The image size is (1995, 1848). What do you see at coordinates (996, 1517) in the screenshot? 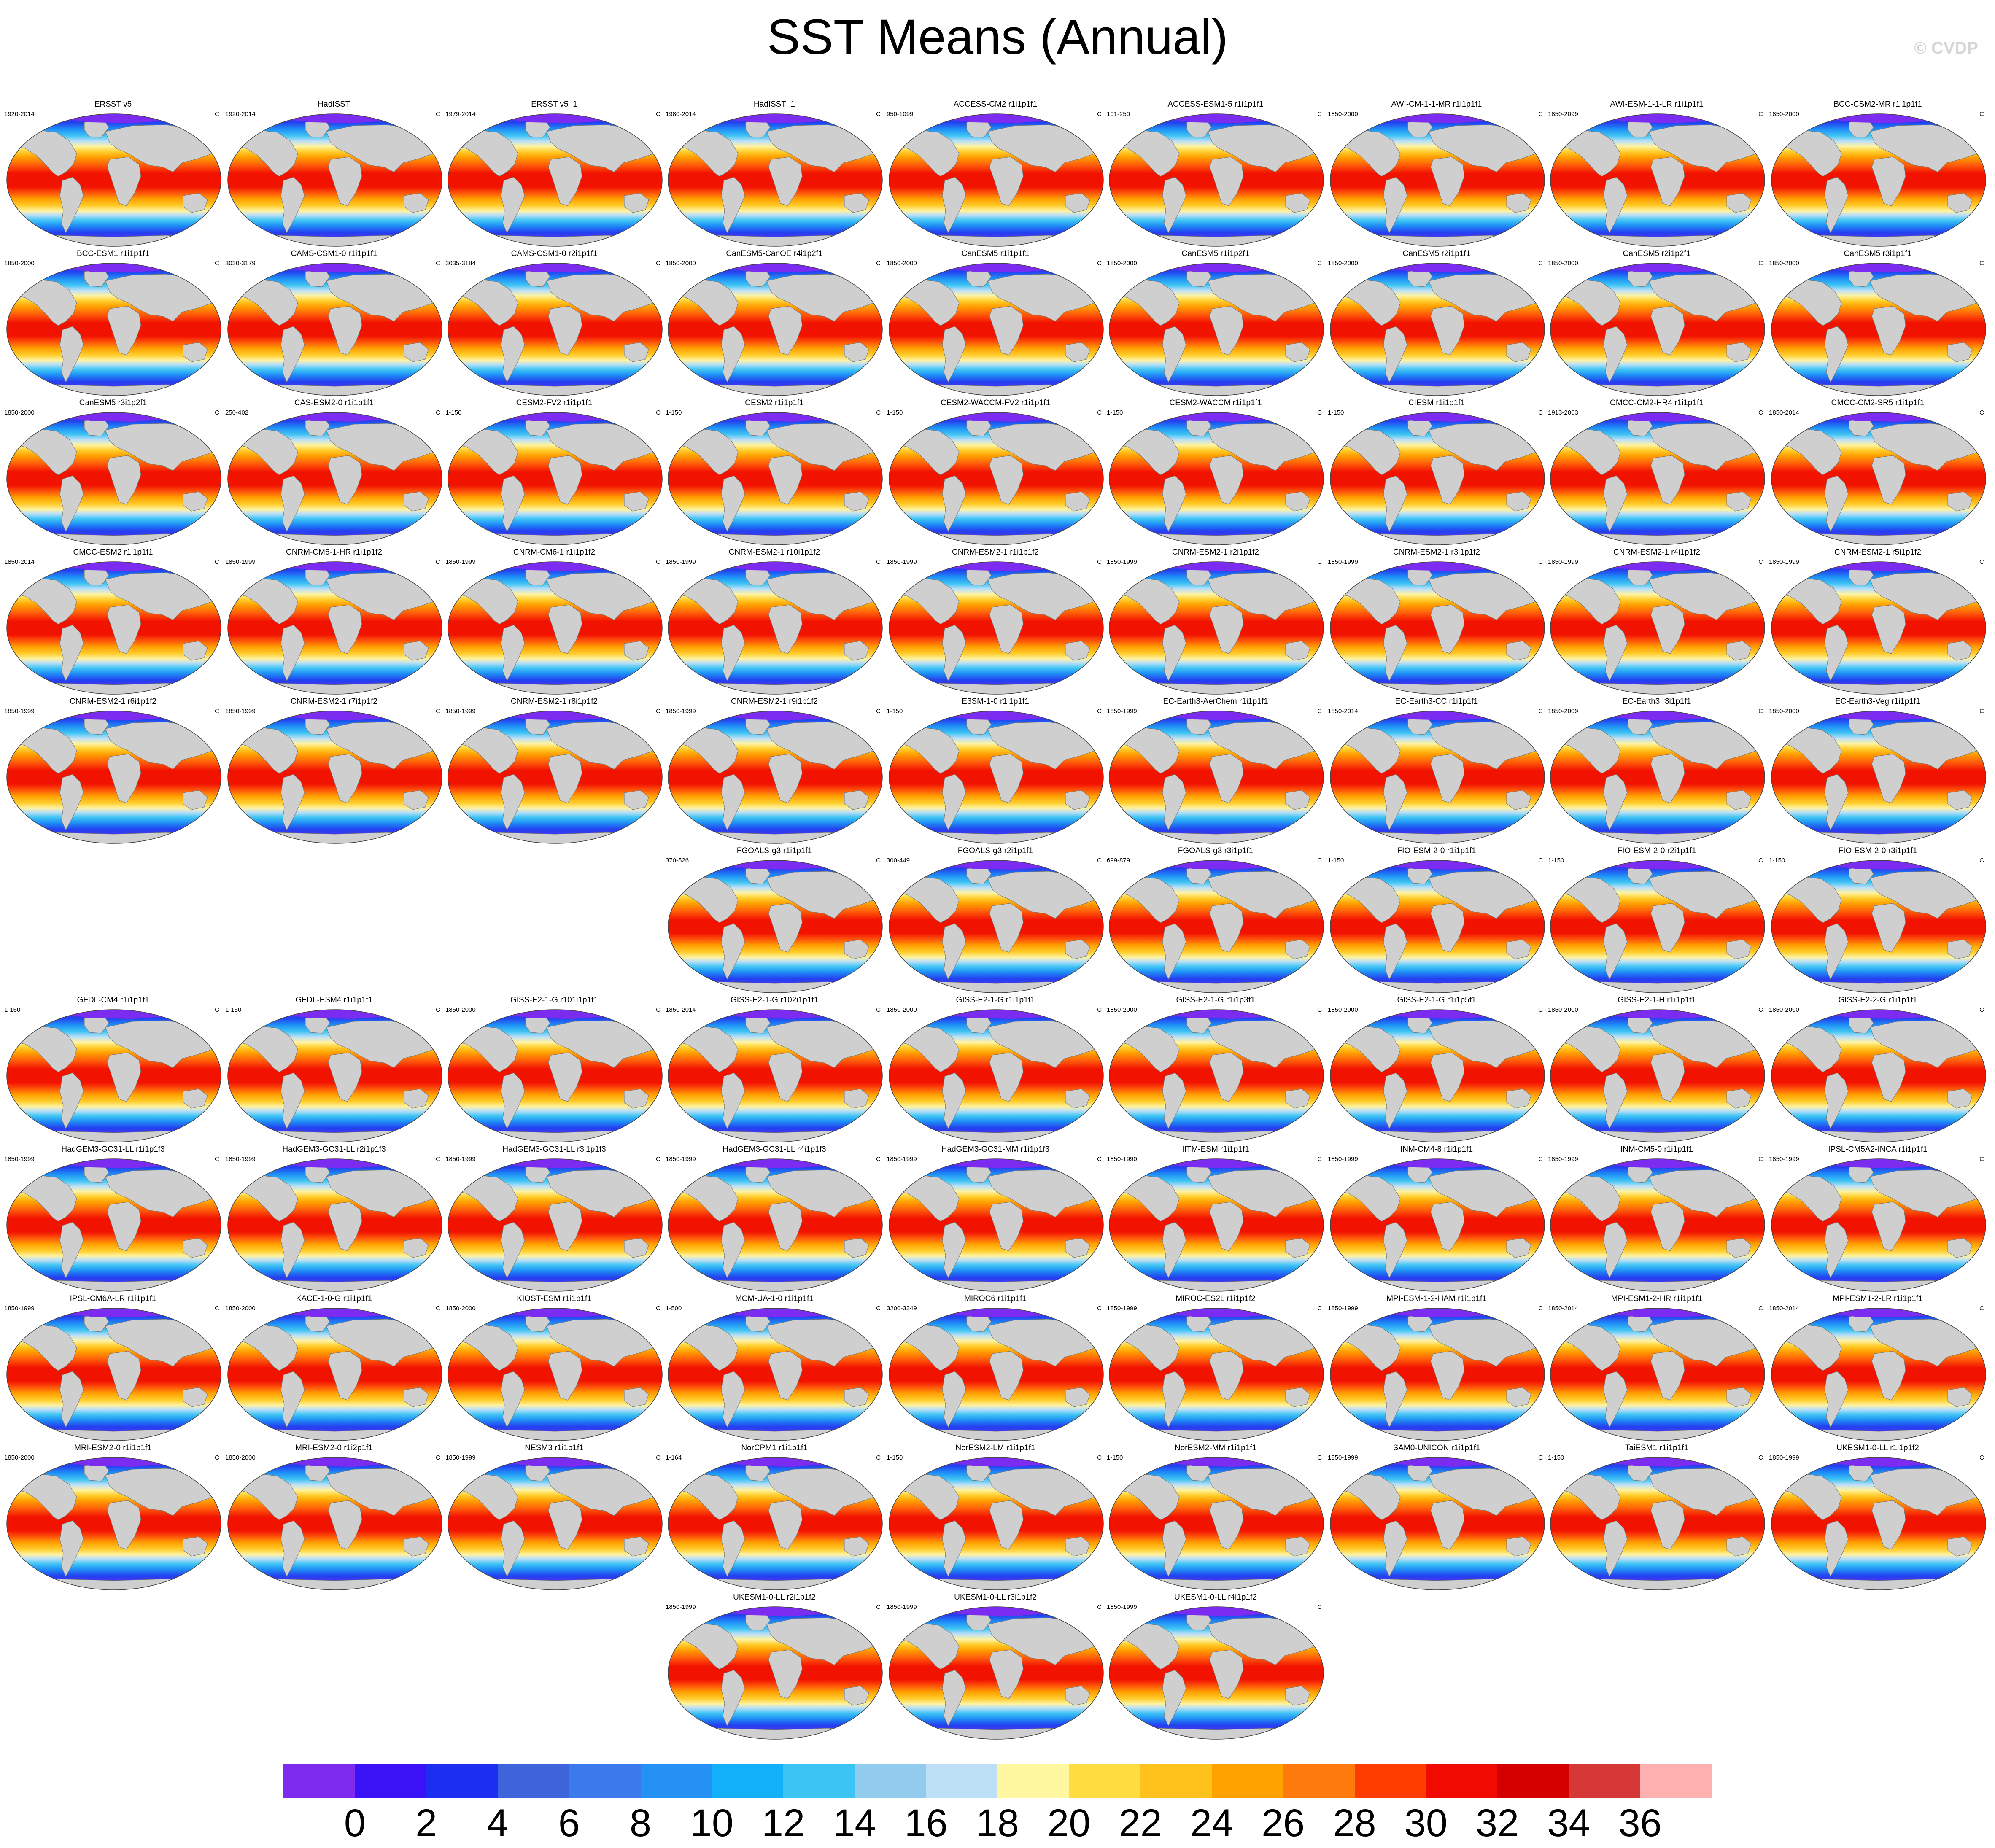
I see `map-panel: NorESM2-LM r1i1p1f1 1-150 C` at bounding box center [996, 1517].